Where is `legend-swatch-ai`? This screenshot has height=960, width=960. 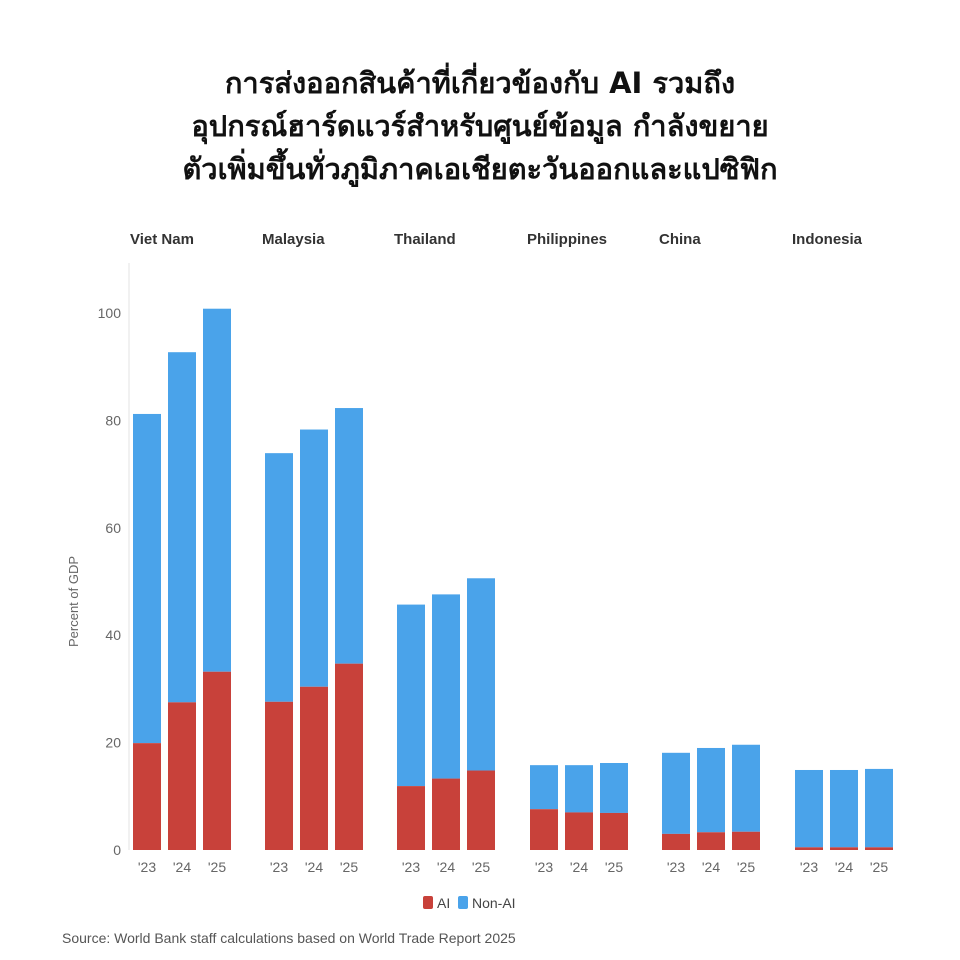
legend-swatch-ai is located at coordinates (428, 902).